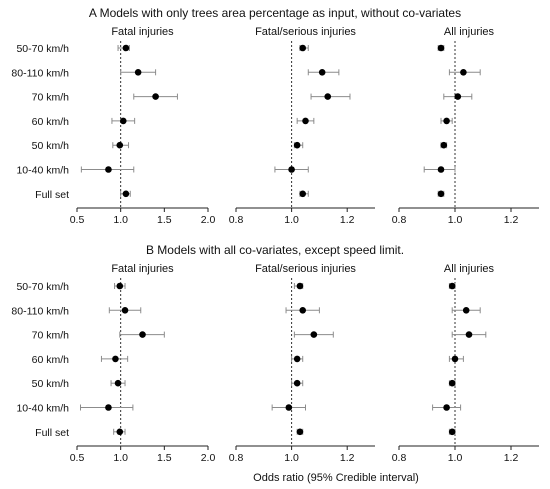 The image size is (550, 489). What do you see at coordinates (51, 384) in the screenshot?
I see `category-label-b: 50 km/h` at bounding box center [51, 384].